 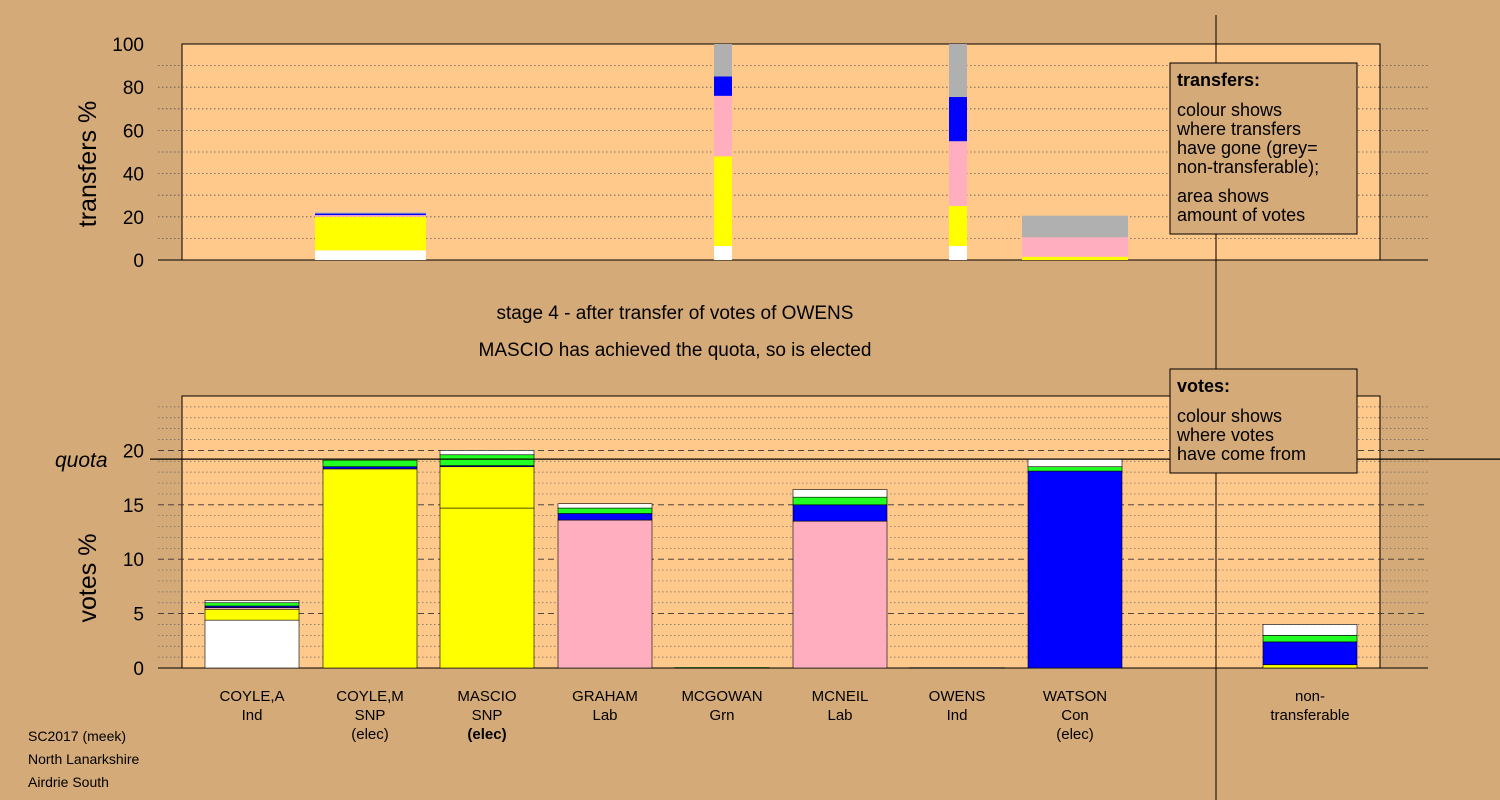 What do you see at coordinates (138, 615) in the screenshot?
I see `y-tick-label: 5` at bounding box center [138, 615].